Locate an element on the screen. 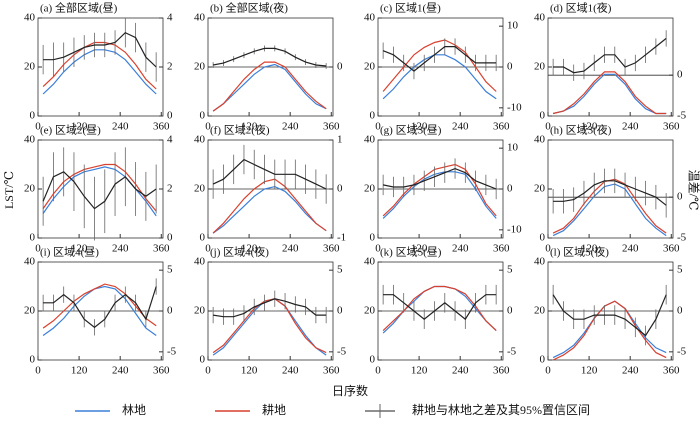 The width and height of the screenshot is (700, 421). panel-title: (i) 区域4(昼) is located at coordinates (69, 252).